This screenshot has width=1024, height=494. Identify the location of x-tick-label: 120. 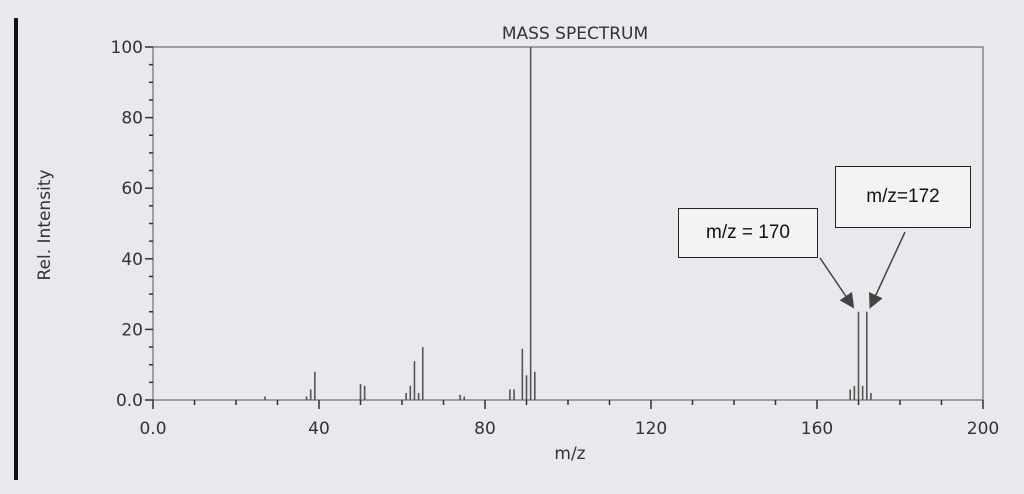
(651, 429).